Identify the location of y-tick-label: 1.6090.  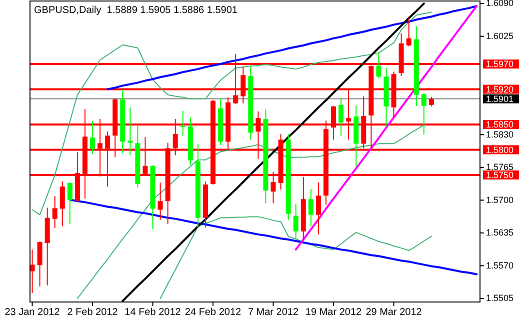
(500, 4).